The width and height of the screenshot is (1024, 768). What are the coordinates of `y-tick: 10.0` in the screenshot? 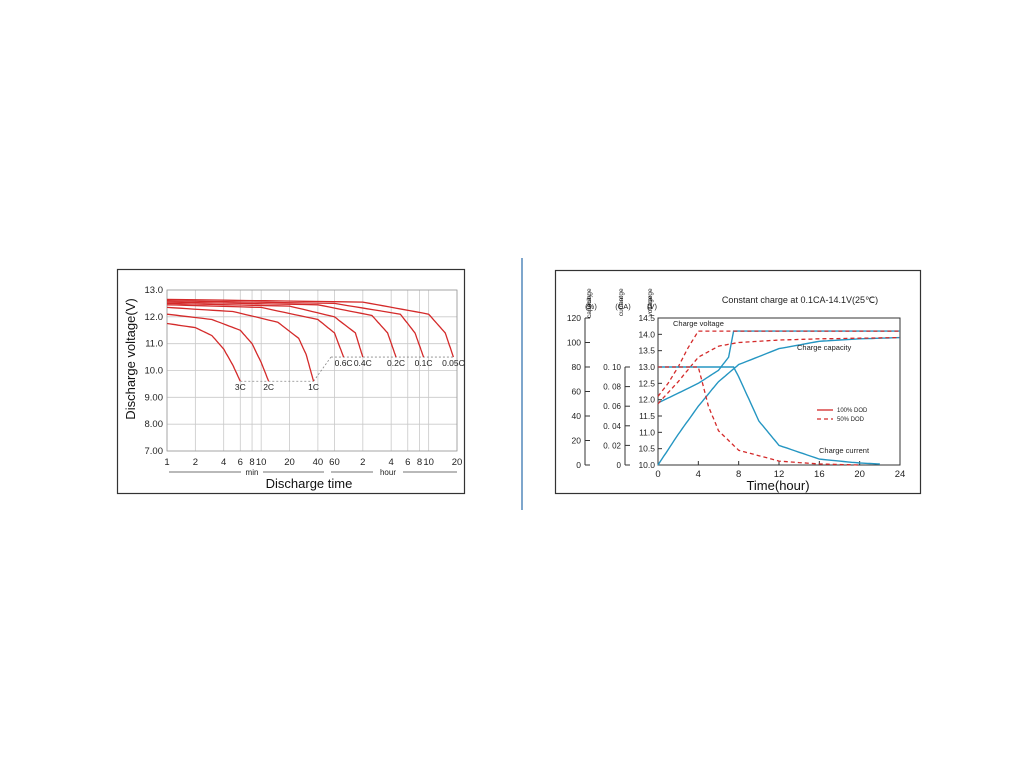 It's located at (154, 371).